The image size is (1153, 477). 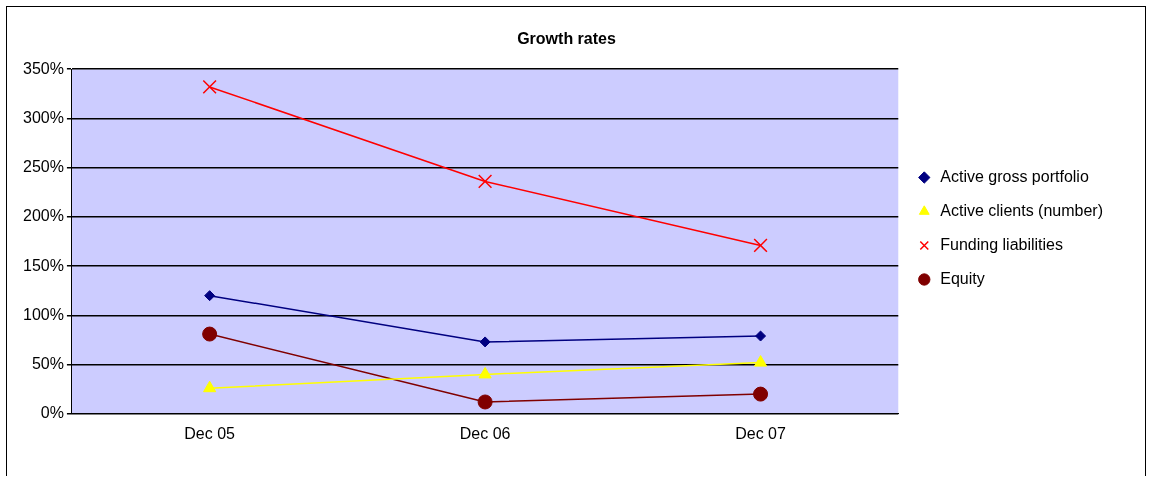 I want to click on y-tick-label: 300%, so click(x=43, y=117).